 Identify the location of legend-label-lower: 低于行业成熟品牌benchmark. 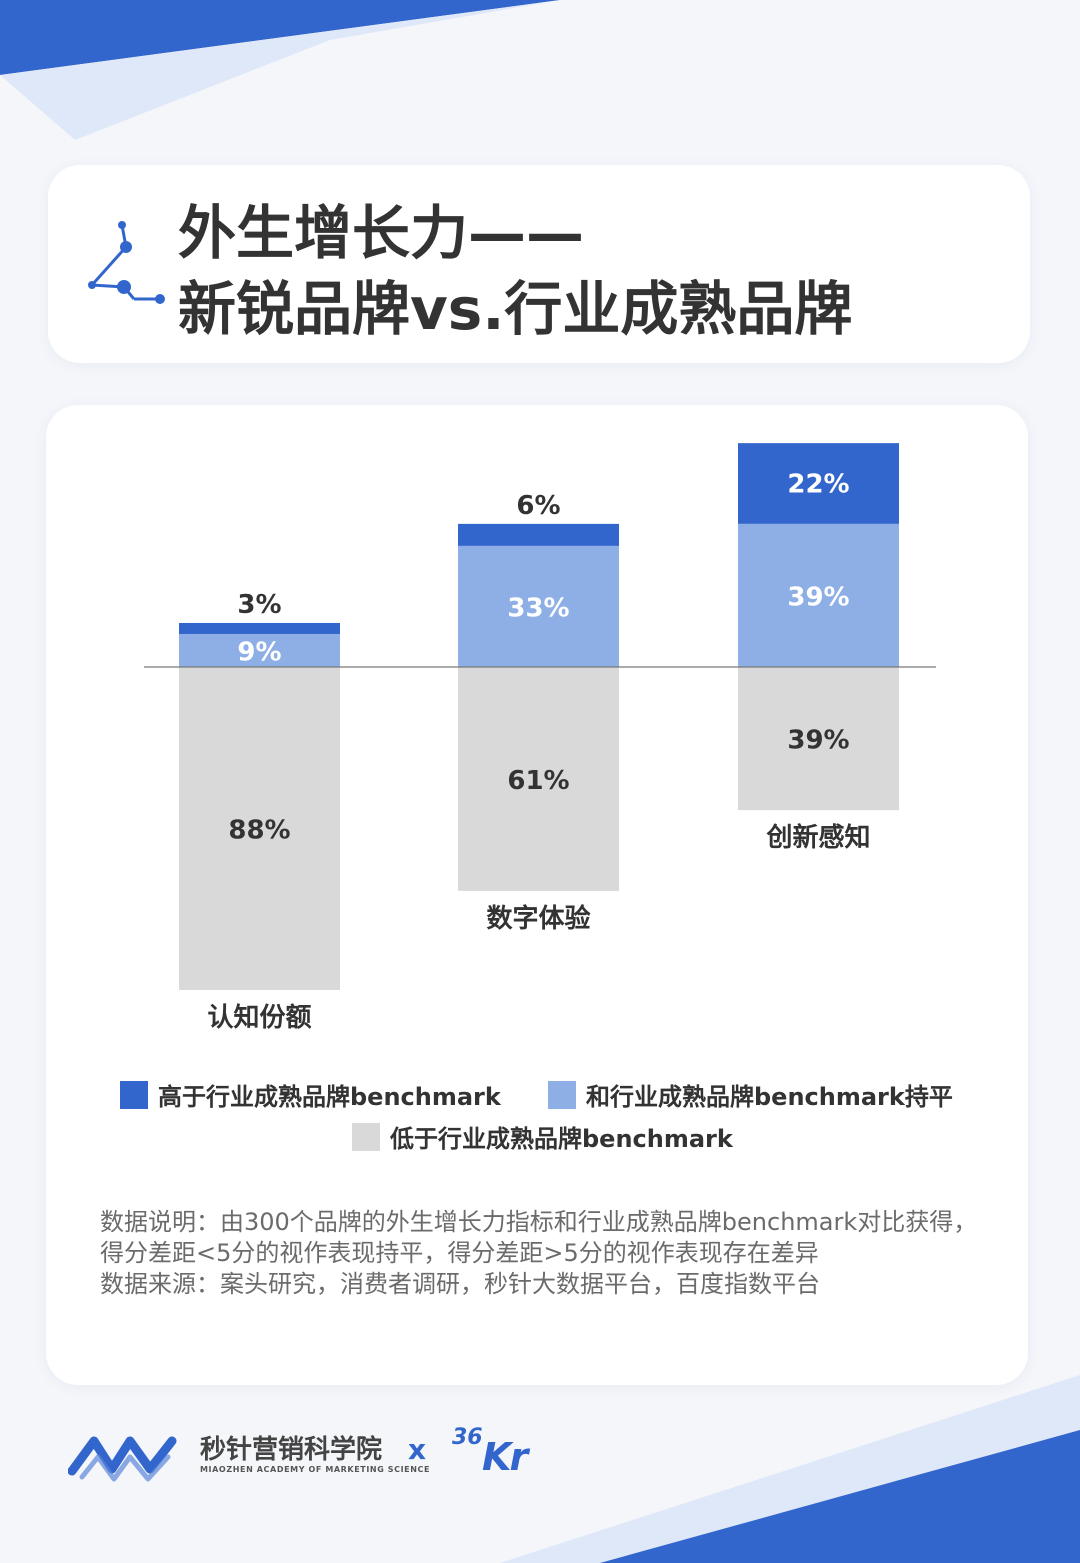
(561, 1139).